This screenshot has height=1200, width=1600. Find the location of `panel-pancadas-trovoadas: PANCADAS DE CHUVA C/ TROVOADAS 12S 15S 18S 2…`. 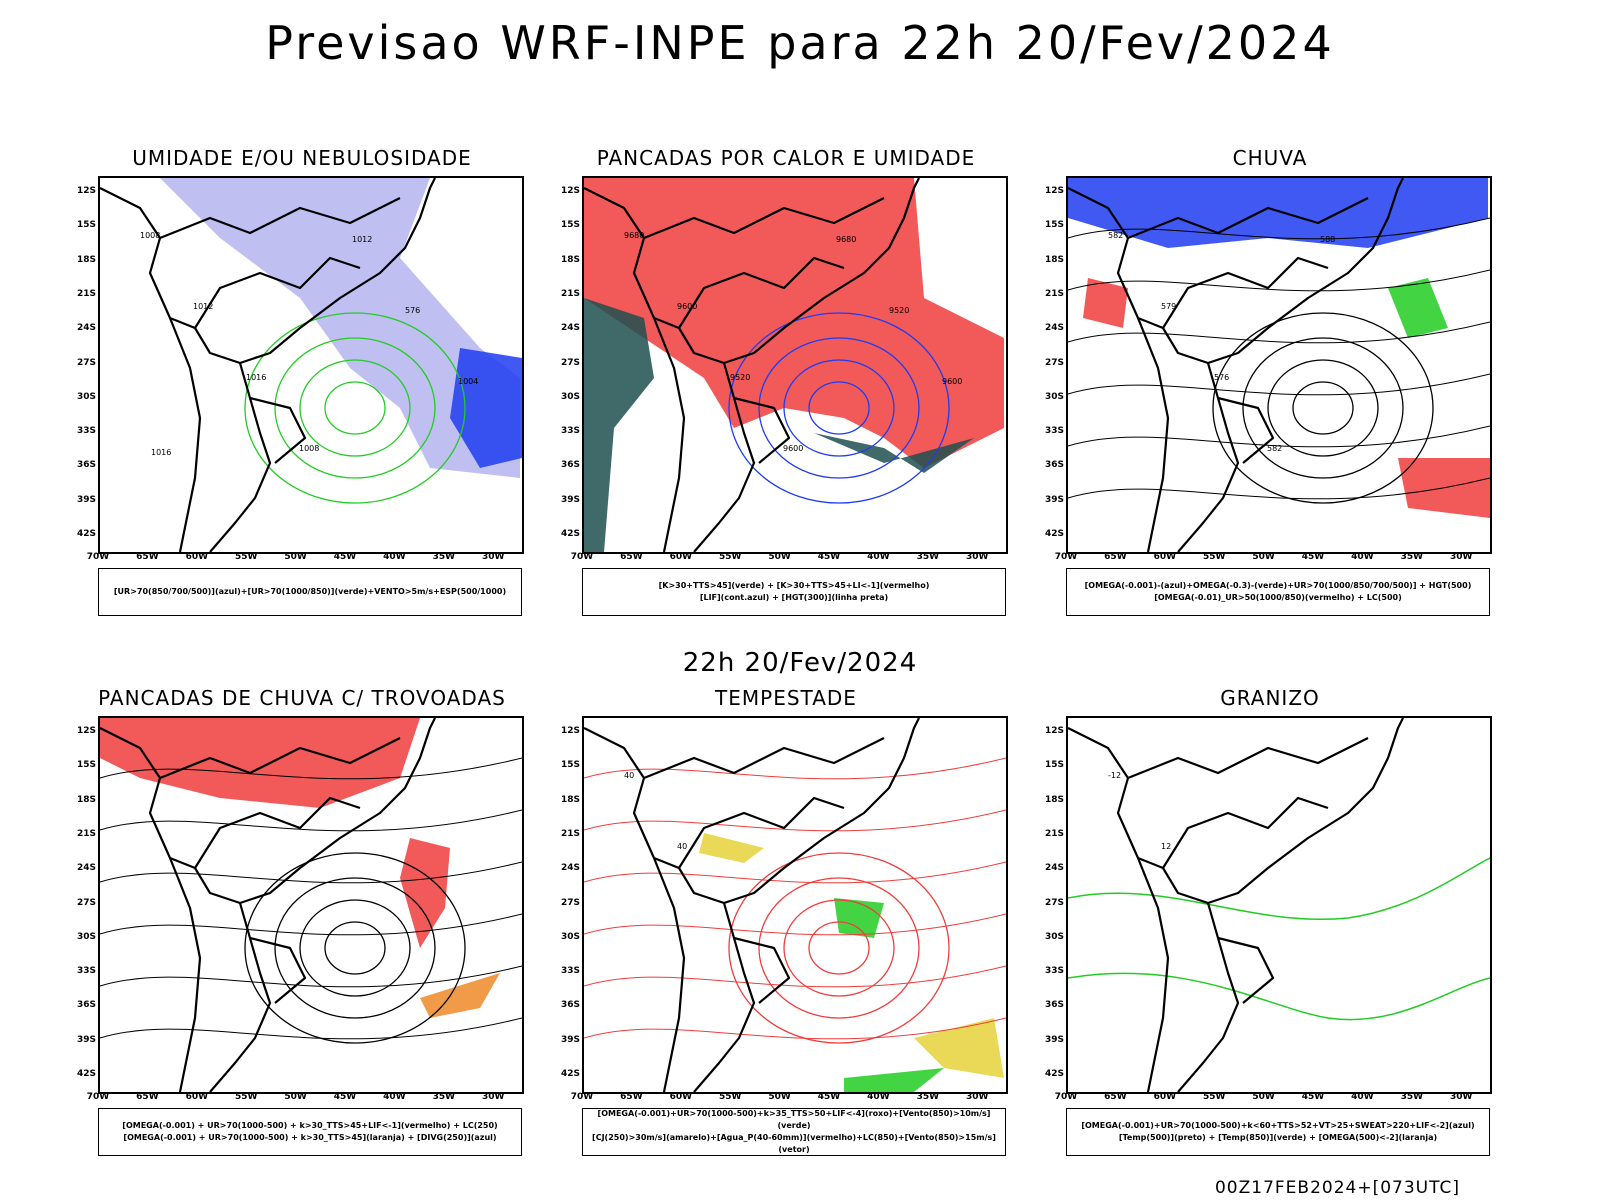

panel-pancadas-trovoadas: PANCADAS DE CHUVA C/ TROVOADAS 12S 15S 18S 2… is located at coordinates (302, 926).